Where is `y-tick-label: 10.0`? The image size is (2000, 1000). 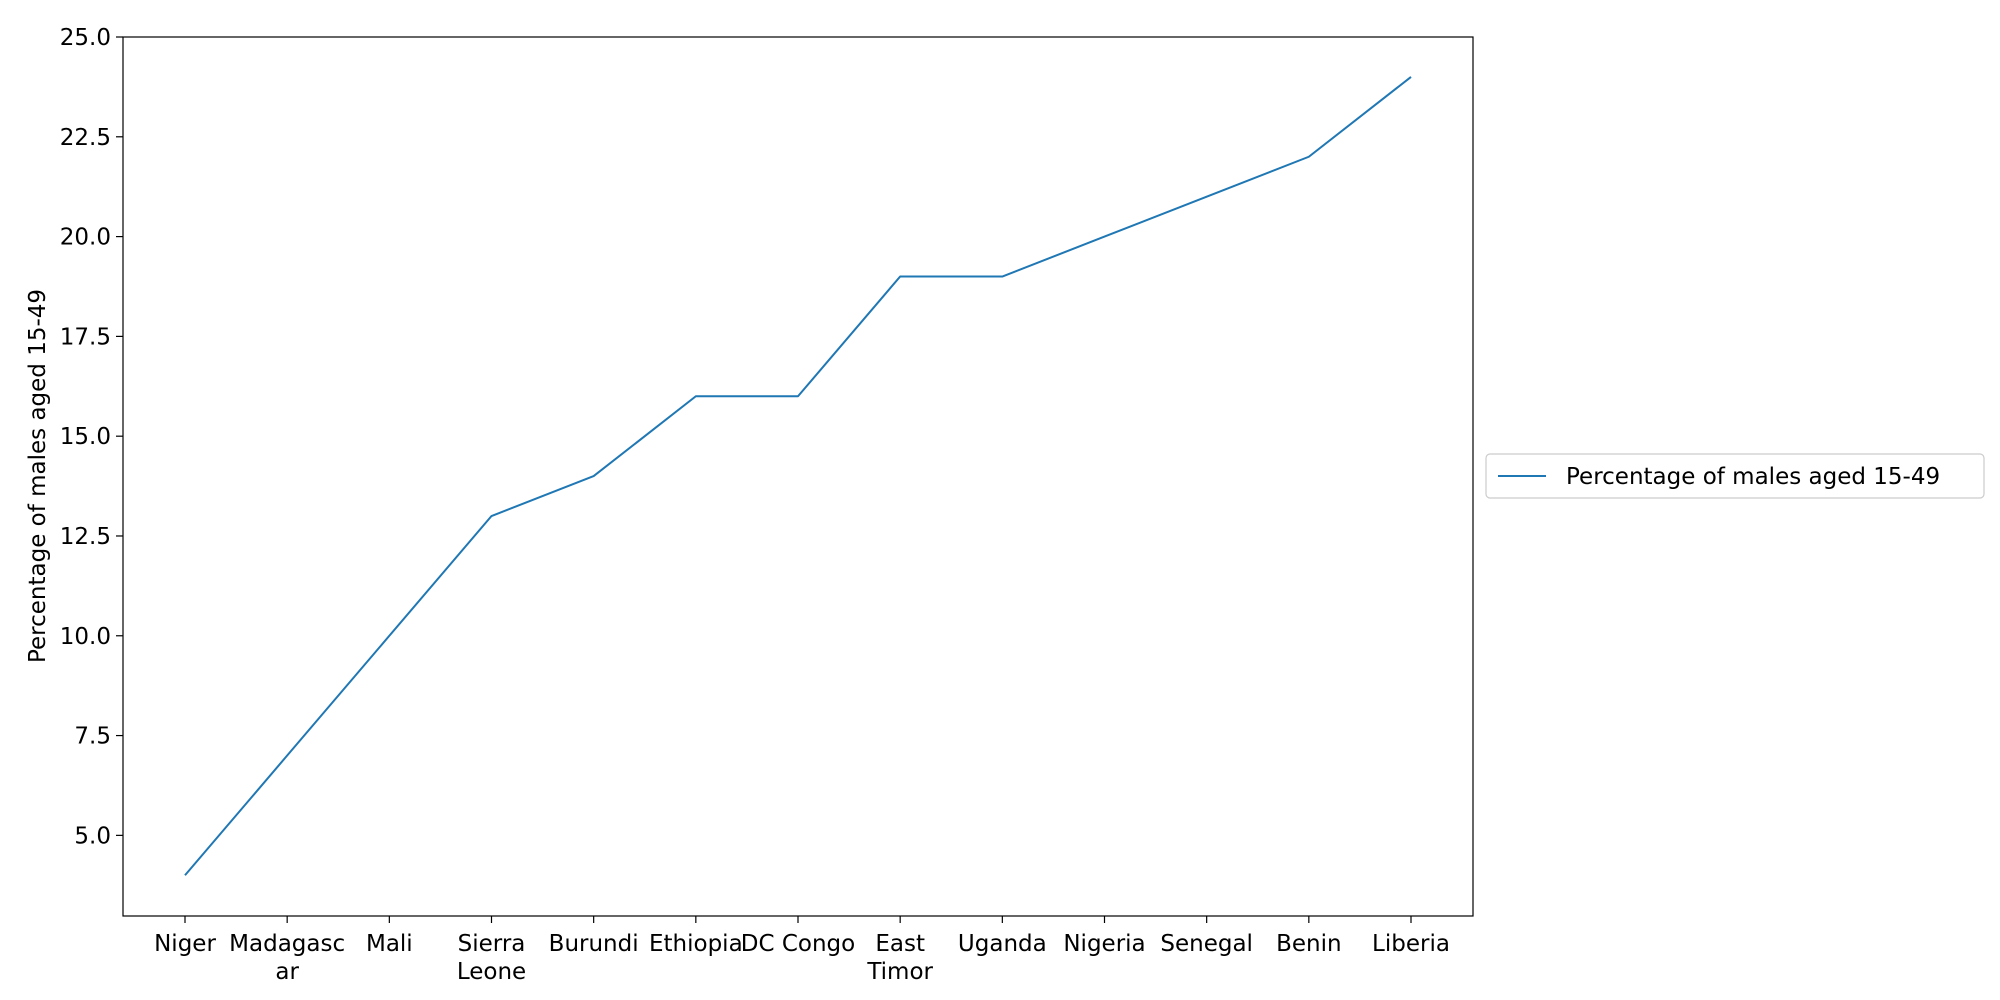
y-tick-label: 10.0 is located at coordinates (85, 637).